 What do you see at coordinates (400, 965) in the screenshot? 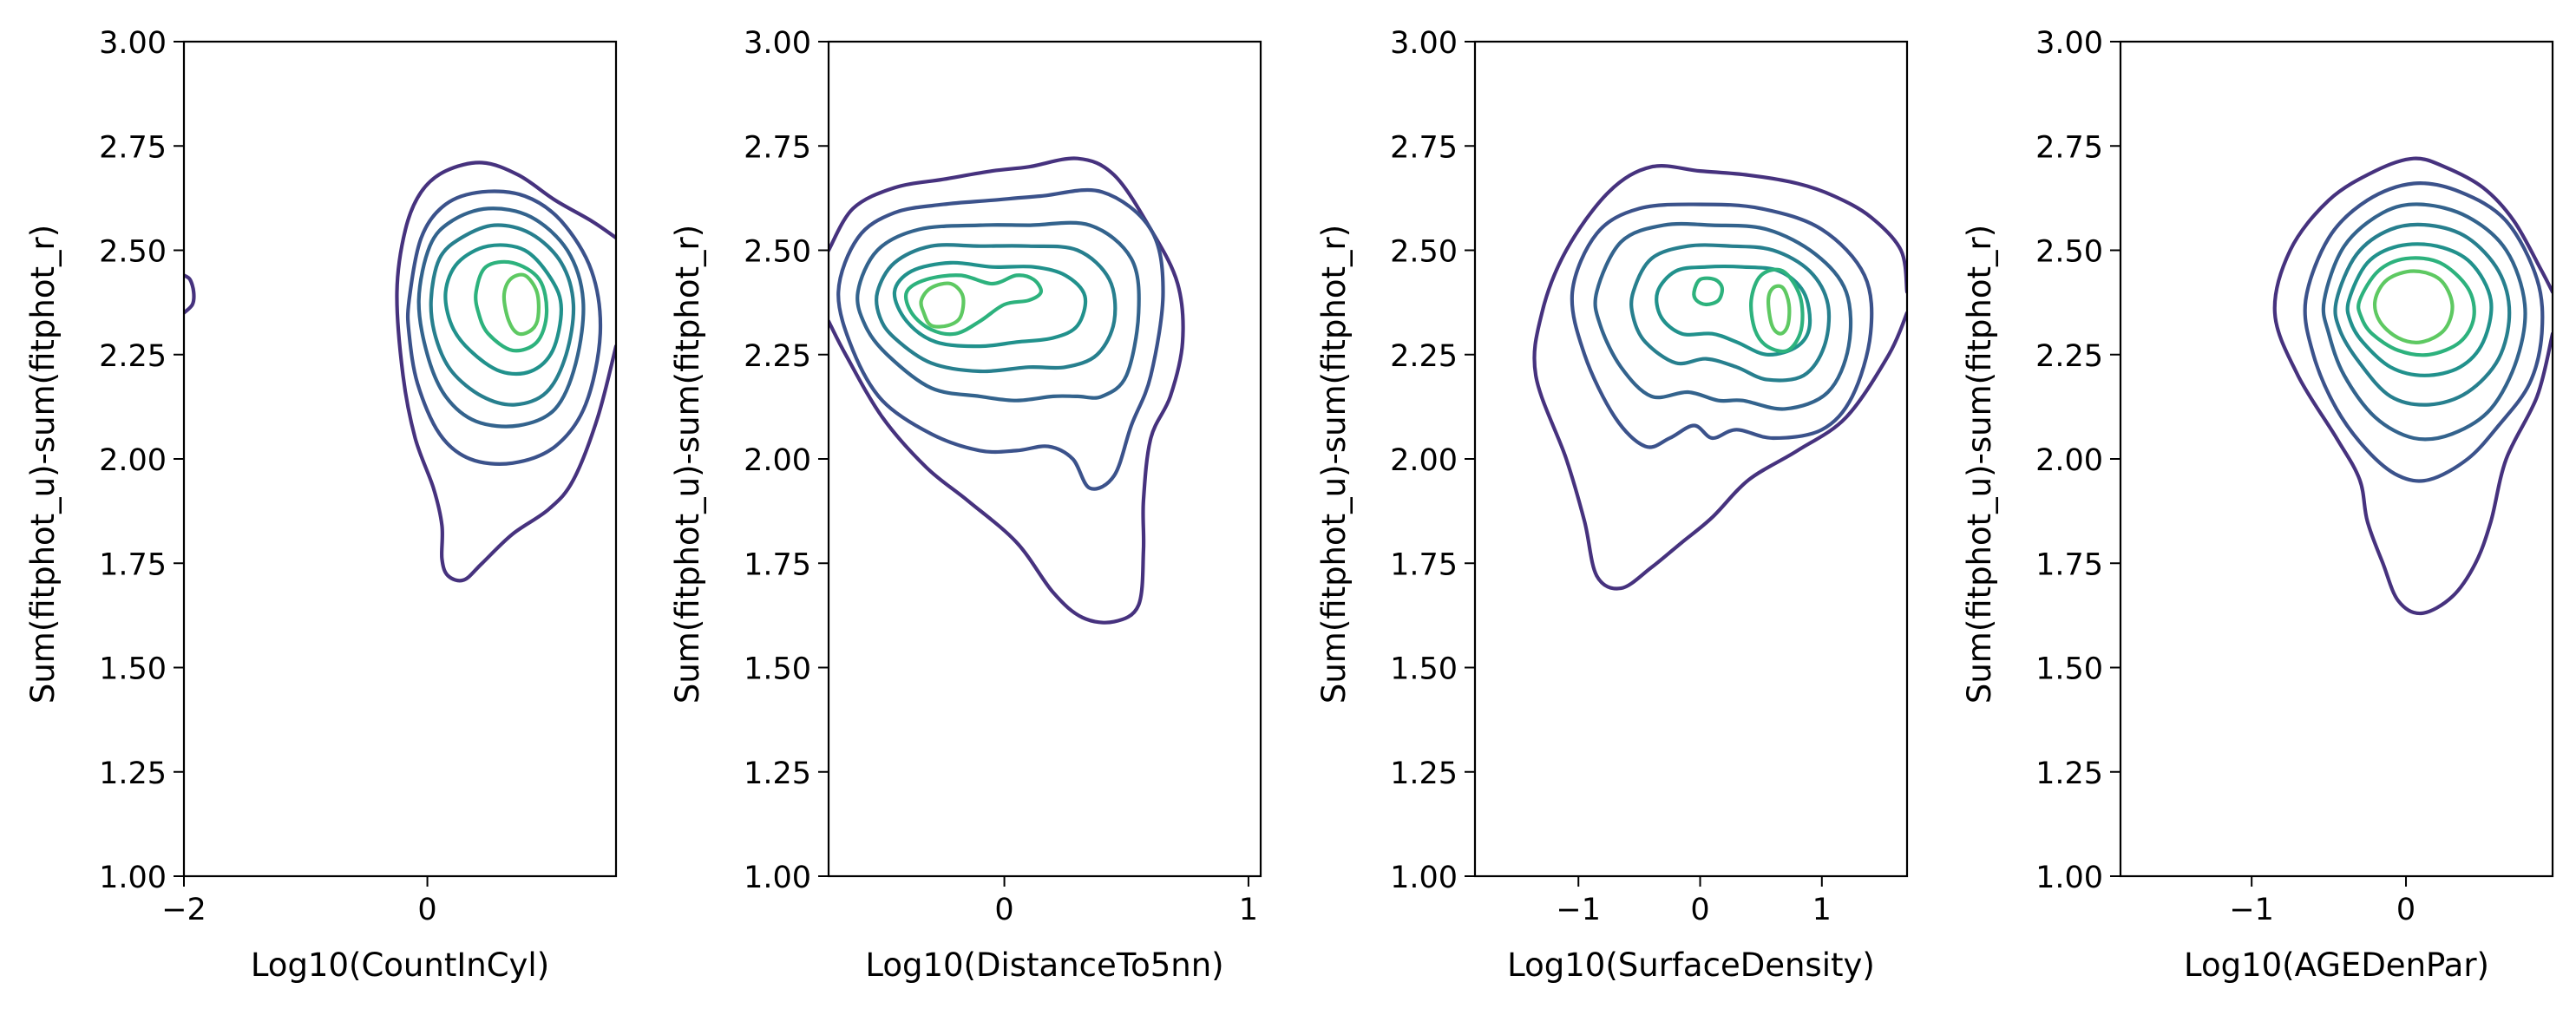
I see `x-axis-label: Log10(CountInCyl)` at bounding box center [400, 965].